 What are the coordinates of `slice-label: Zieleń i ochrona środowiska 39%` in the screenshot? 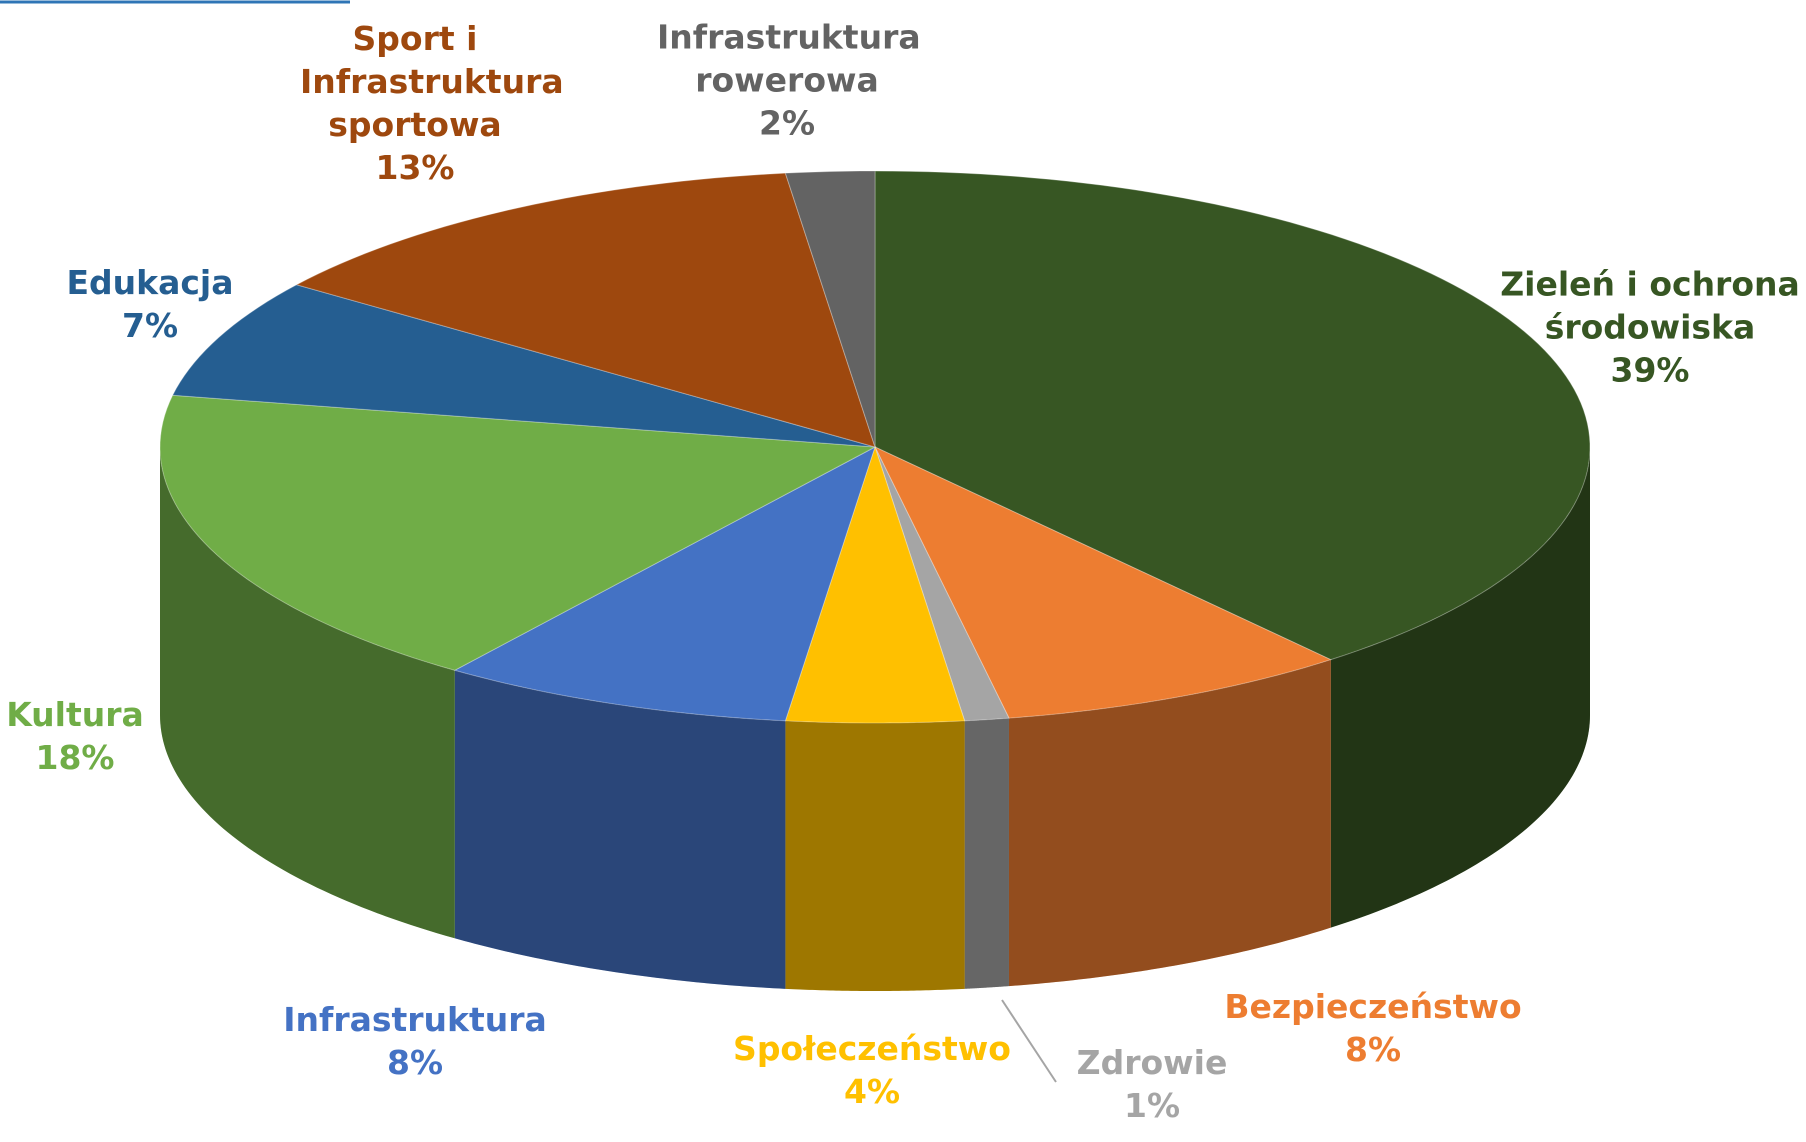 It's located at (1650, 328).